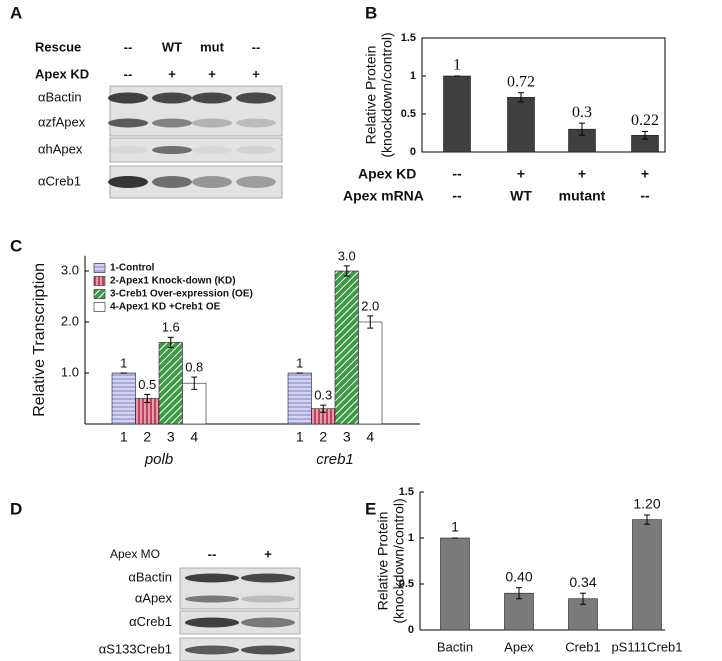  Describe the element at coordinates (181, 294) in the screenshot. I see `legend-label: 3-Creb1 Over-expression (OE)` at that location.